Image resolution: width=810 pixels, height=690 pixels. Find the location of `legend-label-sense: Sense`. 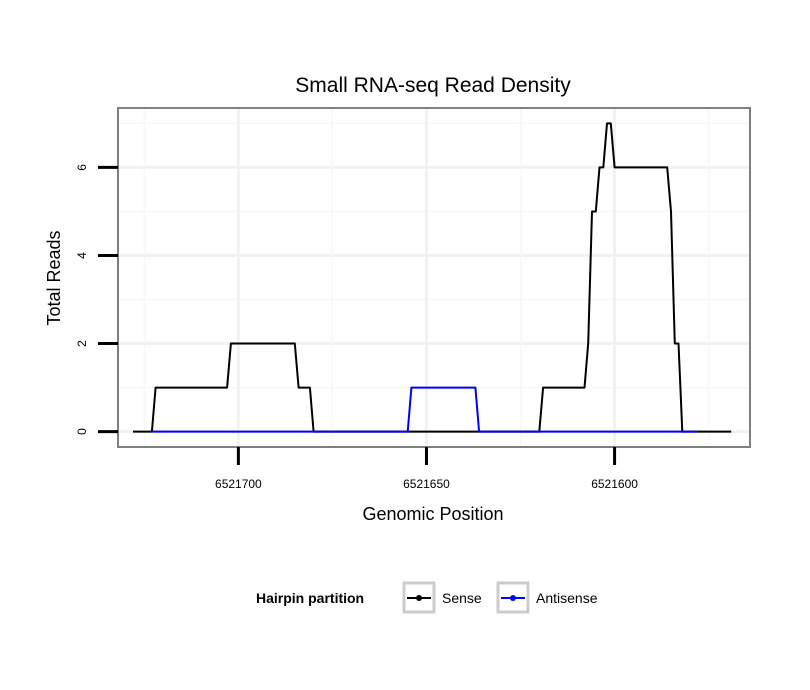

legend-label-sense: Sense is located at coordinates (462, 598).